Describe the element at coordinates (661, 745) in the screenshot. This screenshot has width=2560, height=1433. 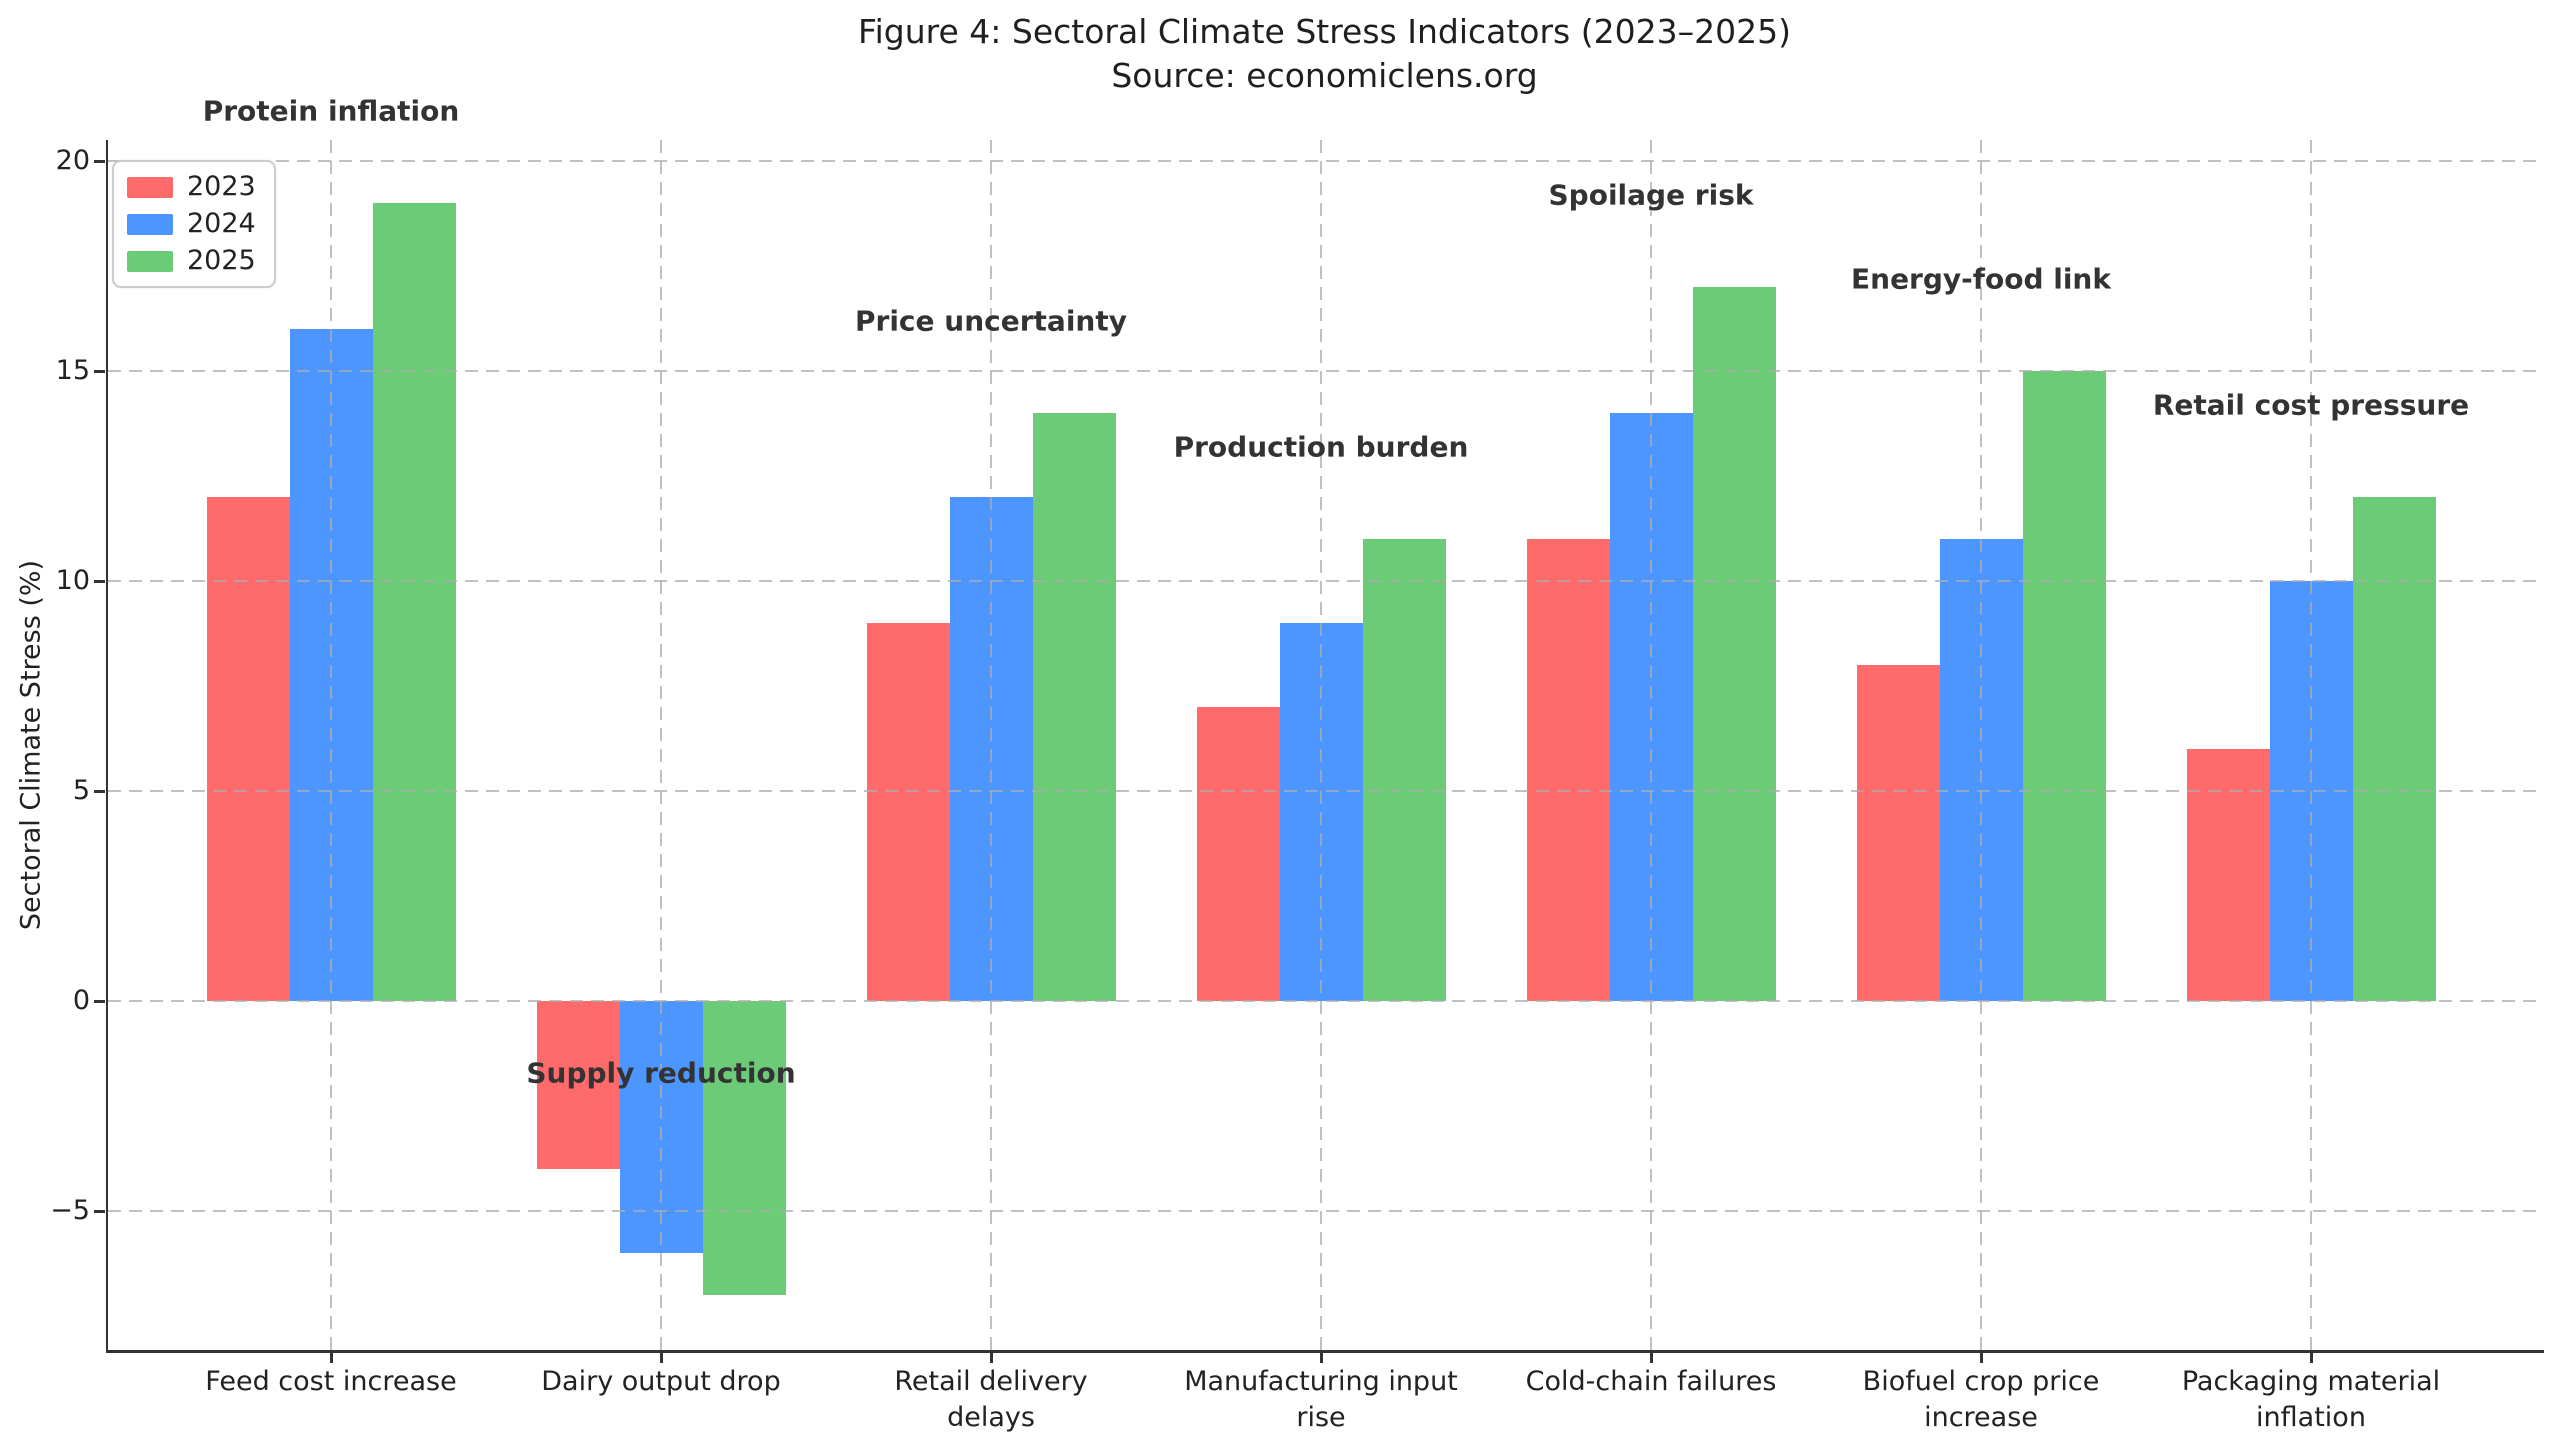
I see `gridline-x-dairy-output-drop` at that location.